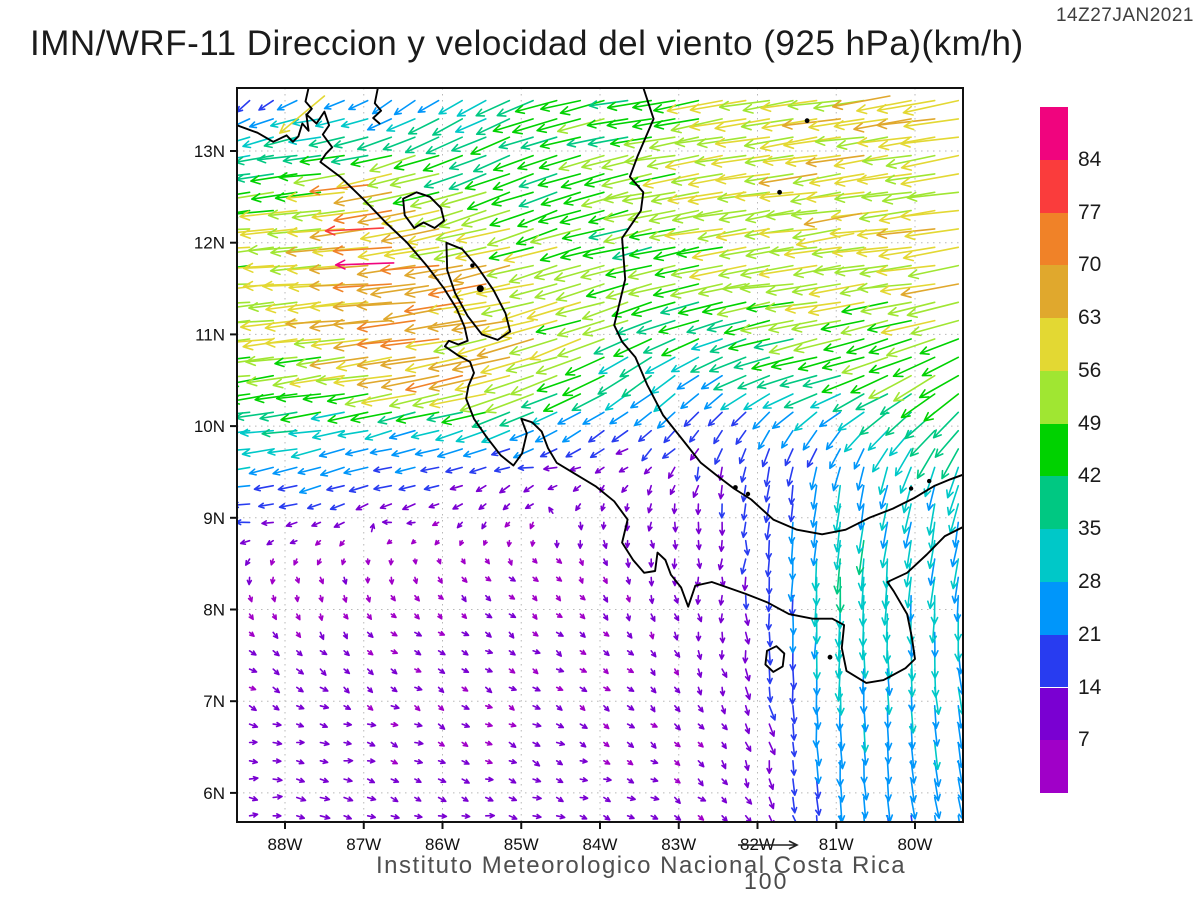  What do you see at coordinates (478, 291) in the screenshot?
I see `lake-nicaragua` at bounding box center [478, 291].